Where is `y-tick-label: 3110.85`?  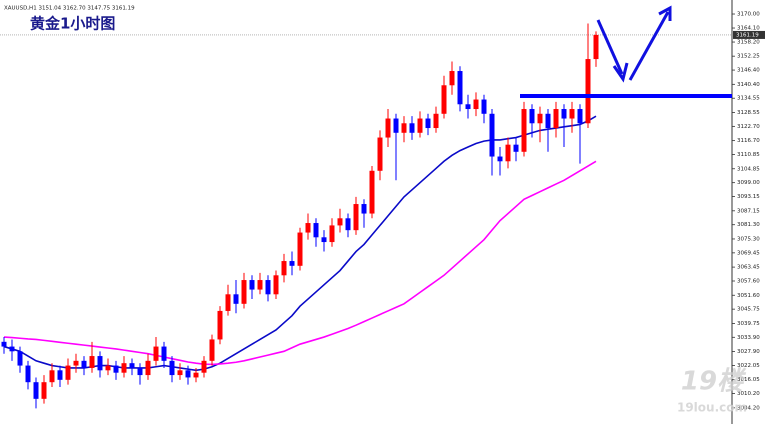
y-tick-label: 3110.85 is located at coordinates (748, 155).